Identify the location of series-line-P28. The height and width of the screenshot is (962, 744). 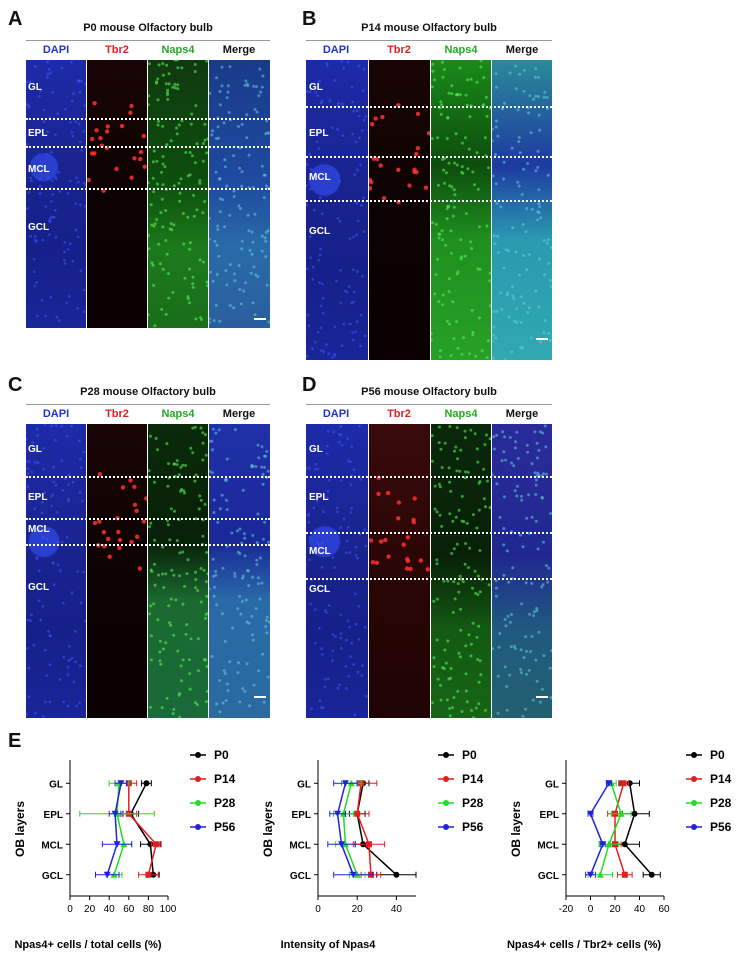
(610, 829).